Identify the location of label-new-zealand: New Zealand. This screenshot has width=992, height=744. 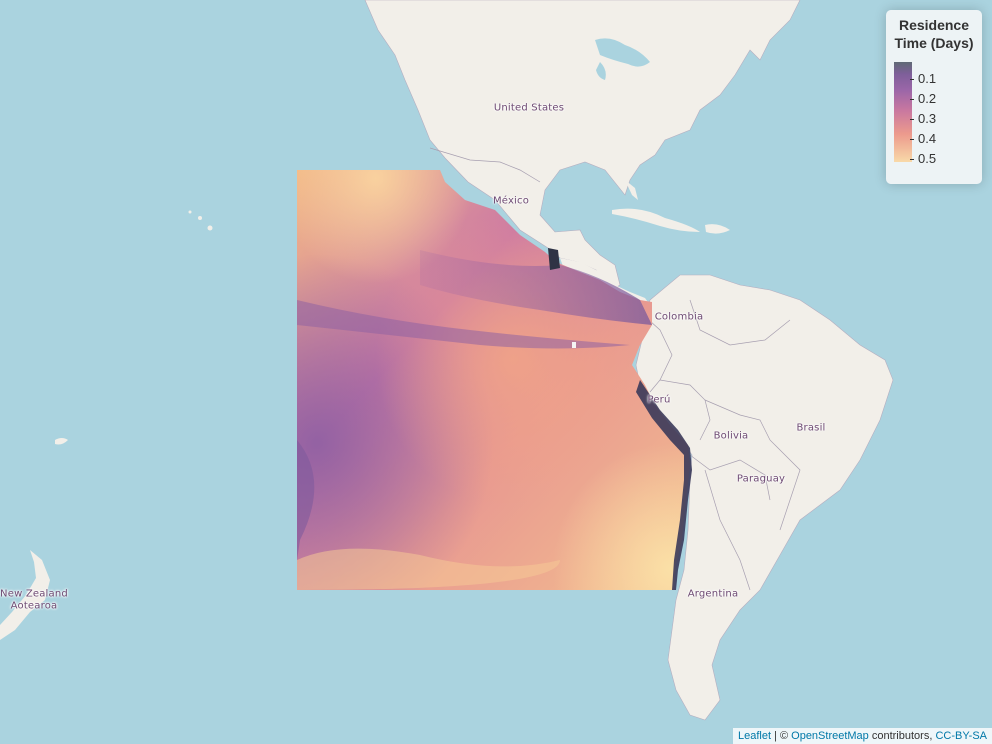
(34, 594).